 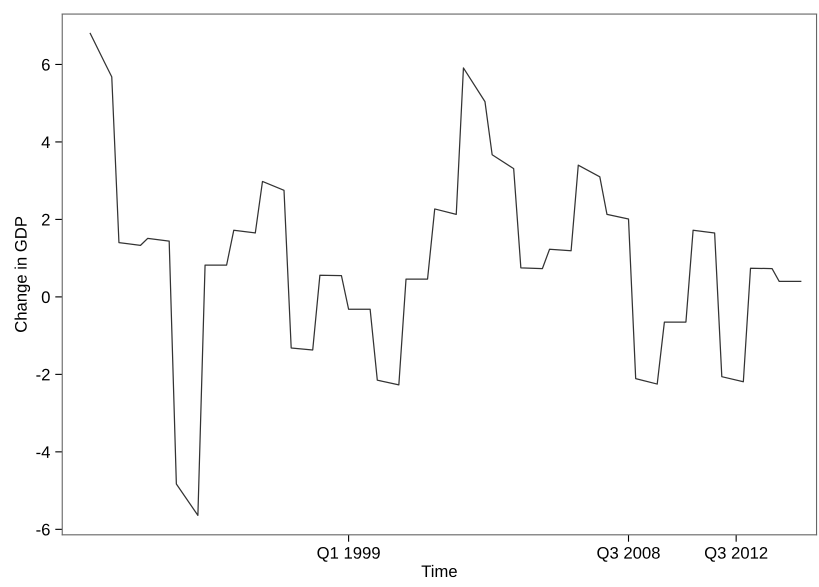 What do you see at coordinates (46, 142) in the screenshot?
I see `y-tick-label: 4` at bounding box center [46, 142].